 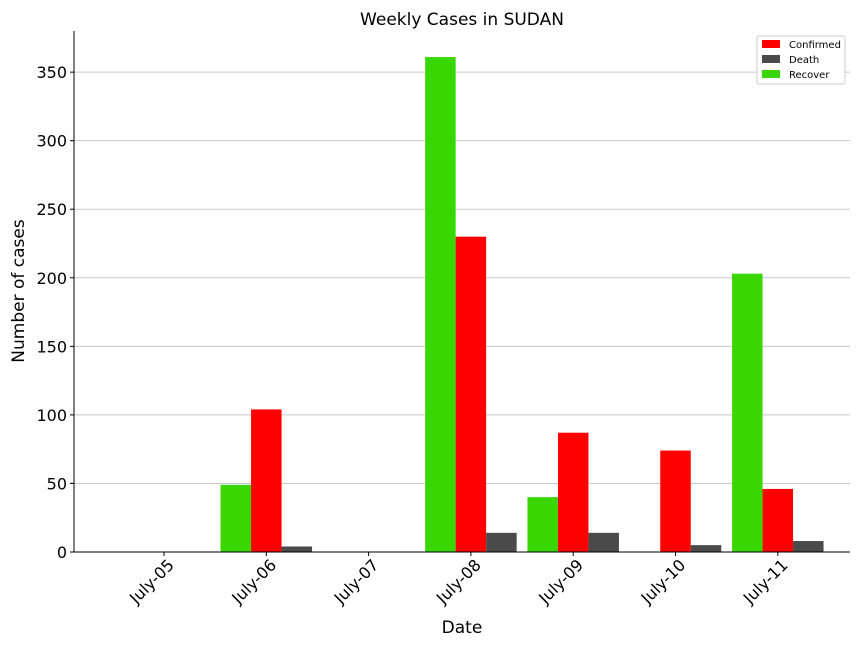 I want to click on legend: Confirmed Death Recover, so click(x=801, y=60).